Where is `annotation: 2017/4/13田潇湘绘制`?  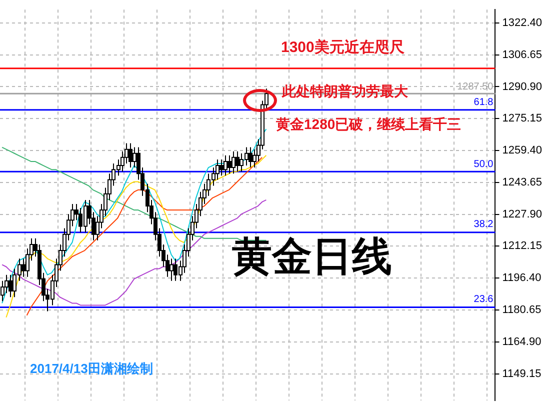 annotation: 2017/4/13田潇湘绘制 is located at coordinates (91, 368).